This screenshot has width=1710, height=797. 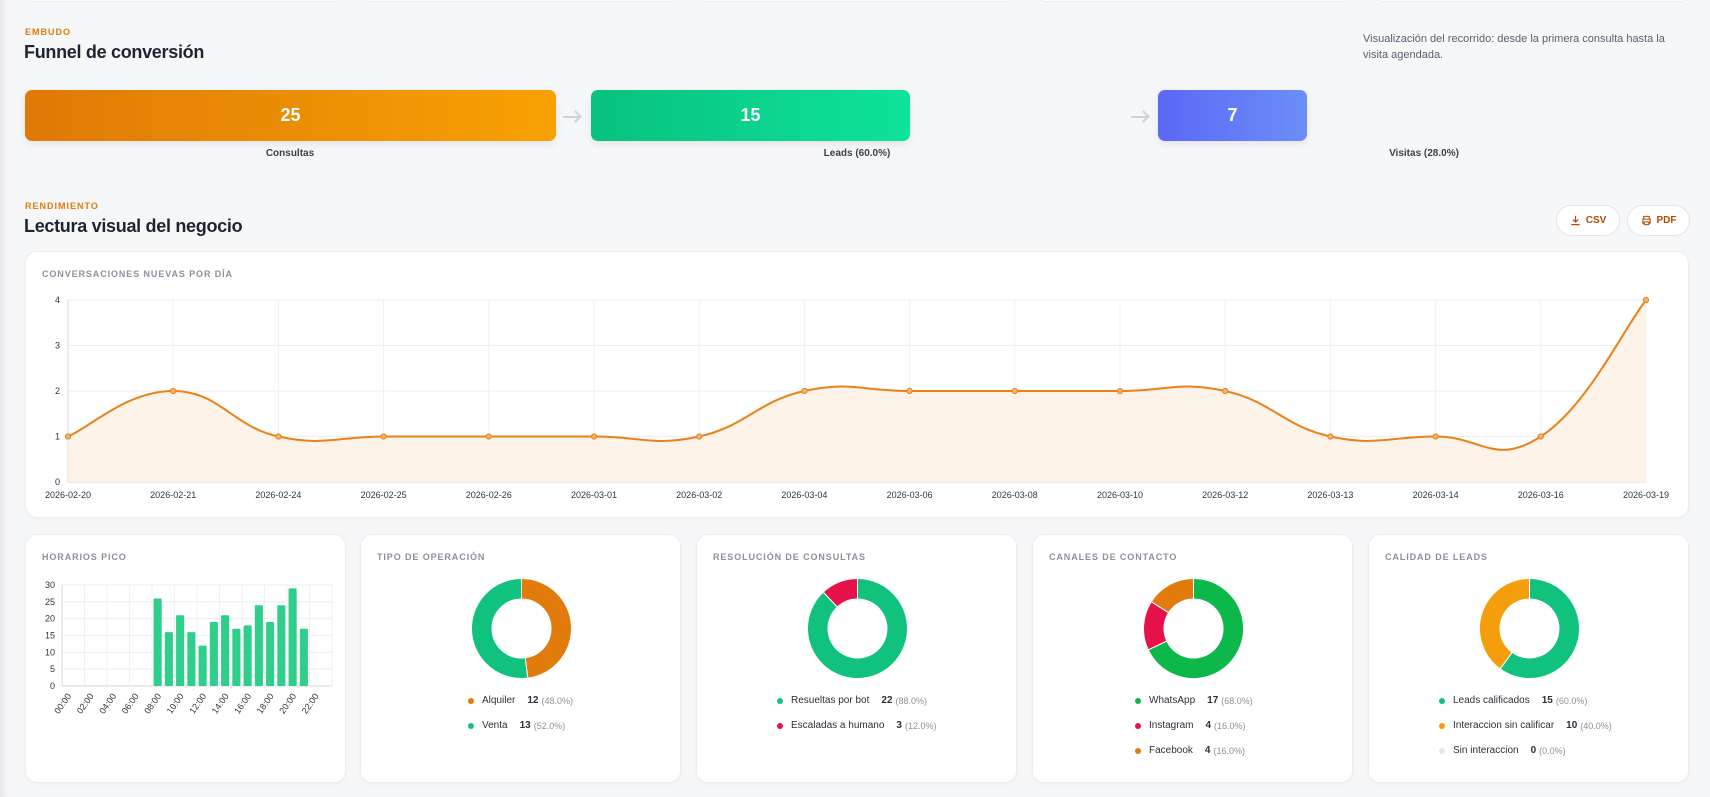 I want to click on legend-percent: (88.0%), so click(x=911, y=700).